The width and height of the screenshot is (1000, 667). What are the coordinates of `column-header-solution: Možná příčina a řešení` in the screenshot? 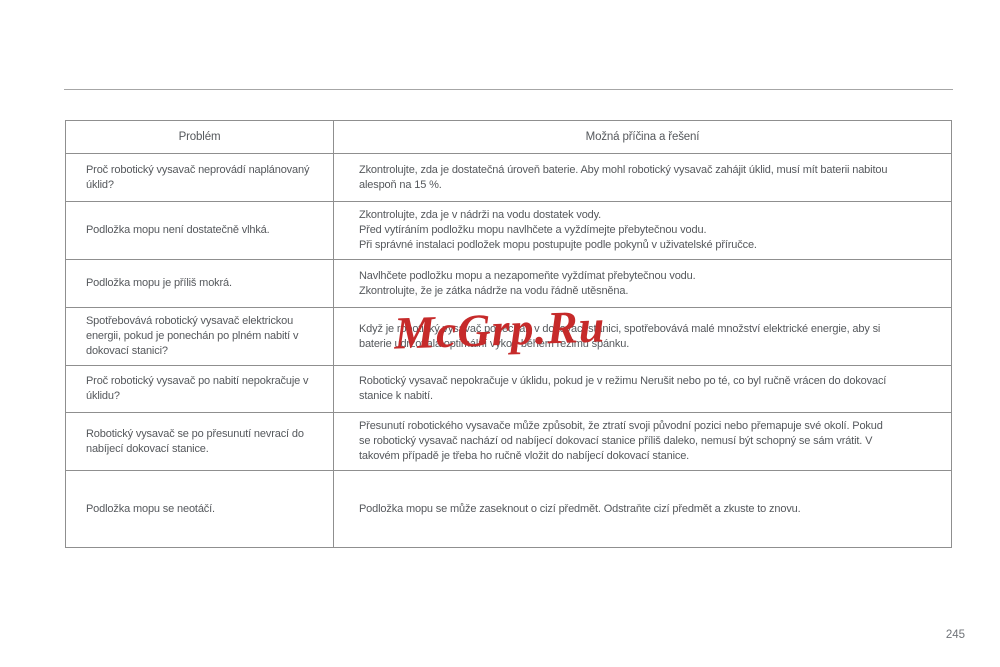 It's located at (642, 137).